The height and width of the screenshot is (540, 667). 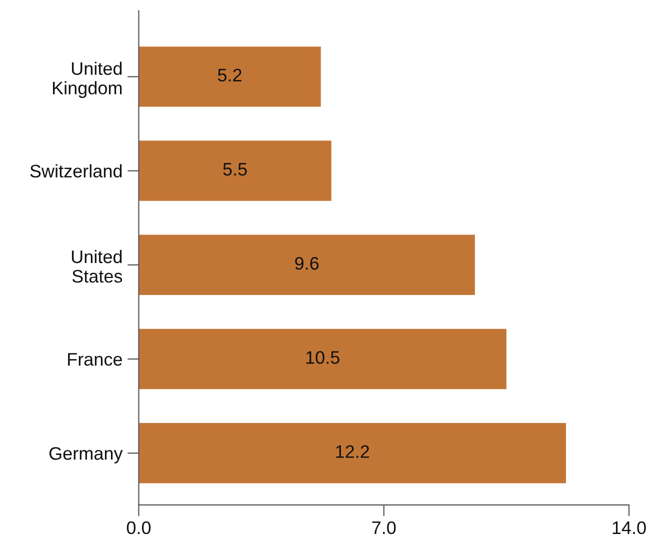 I want to click on data-label: 5.2, so click(x=230, y=75).